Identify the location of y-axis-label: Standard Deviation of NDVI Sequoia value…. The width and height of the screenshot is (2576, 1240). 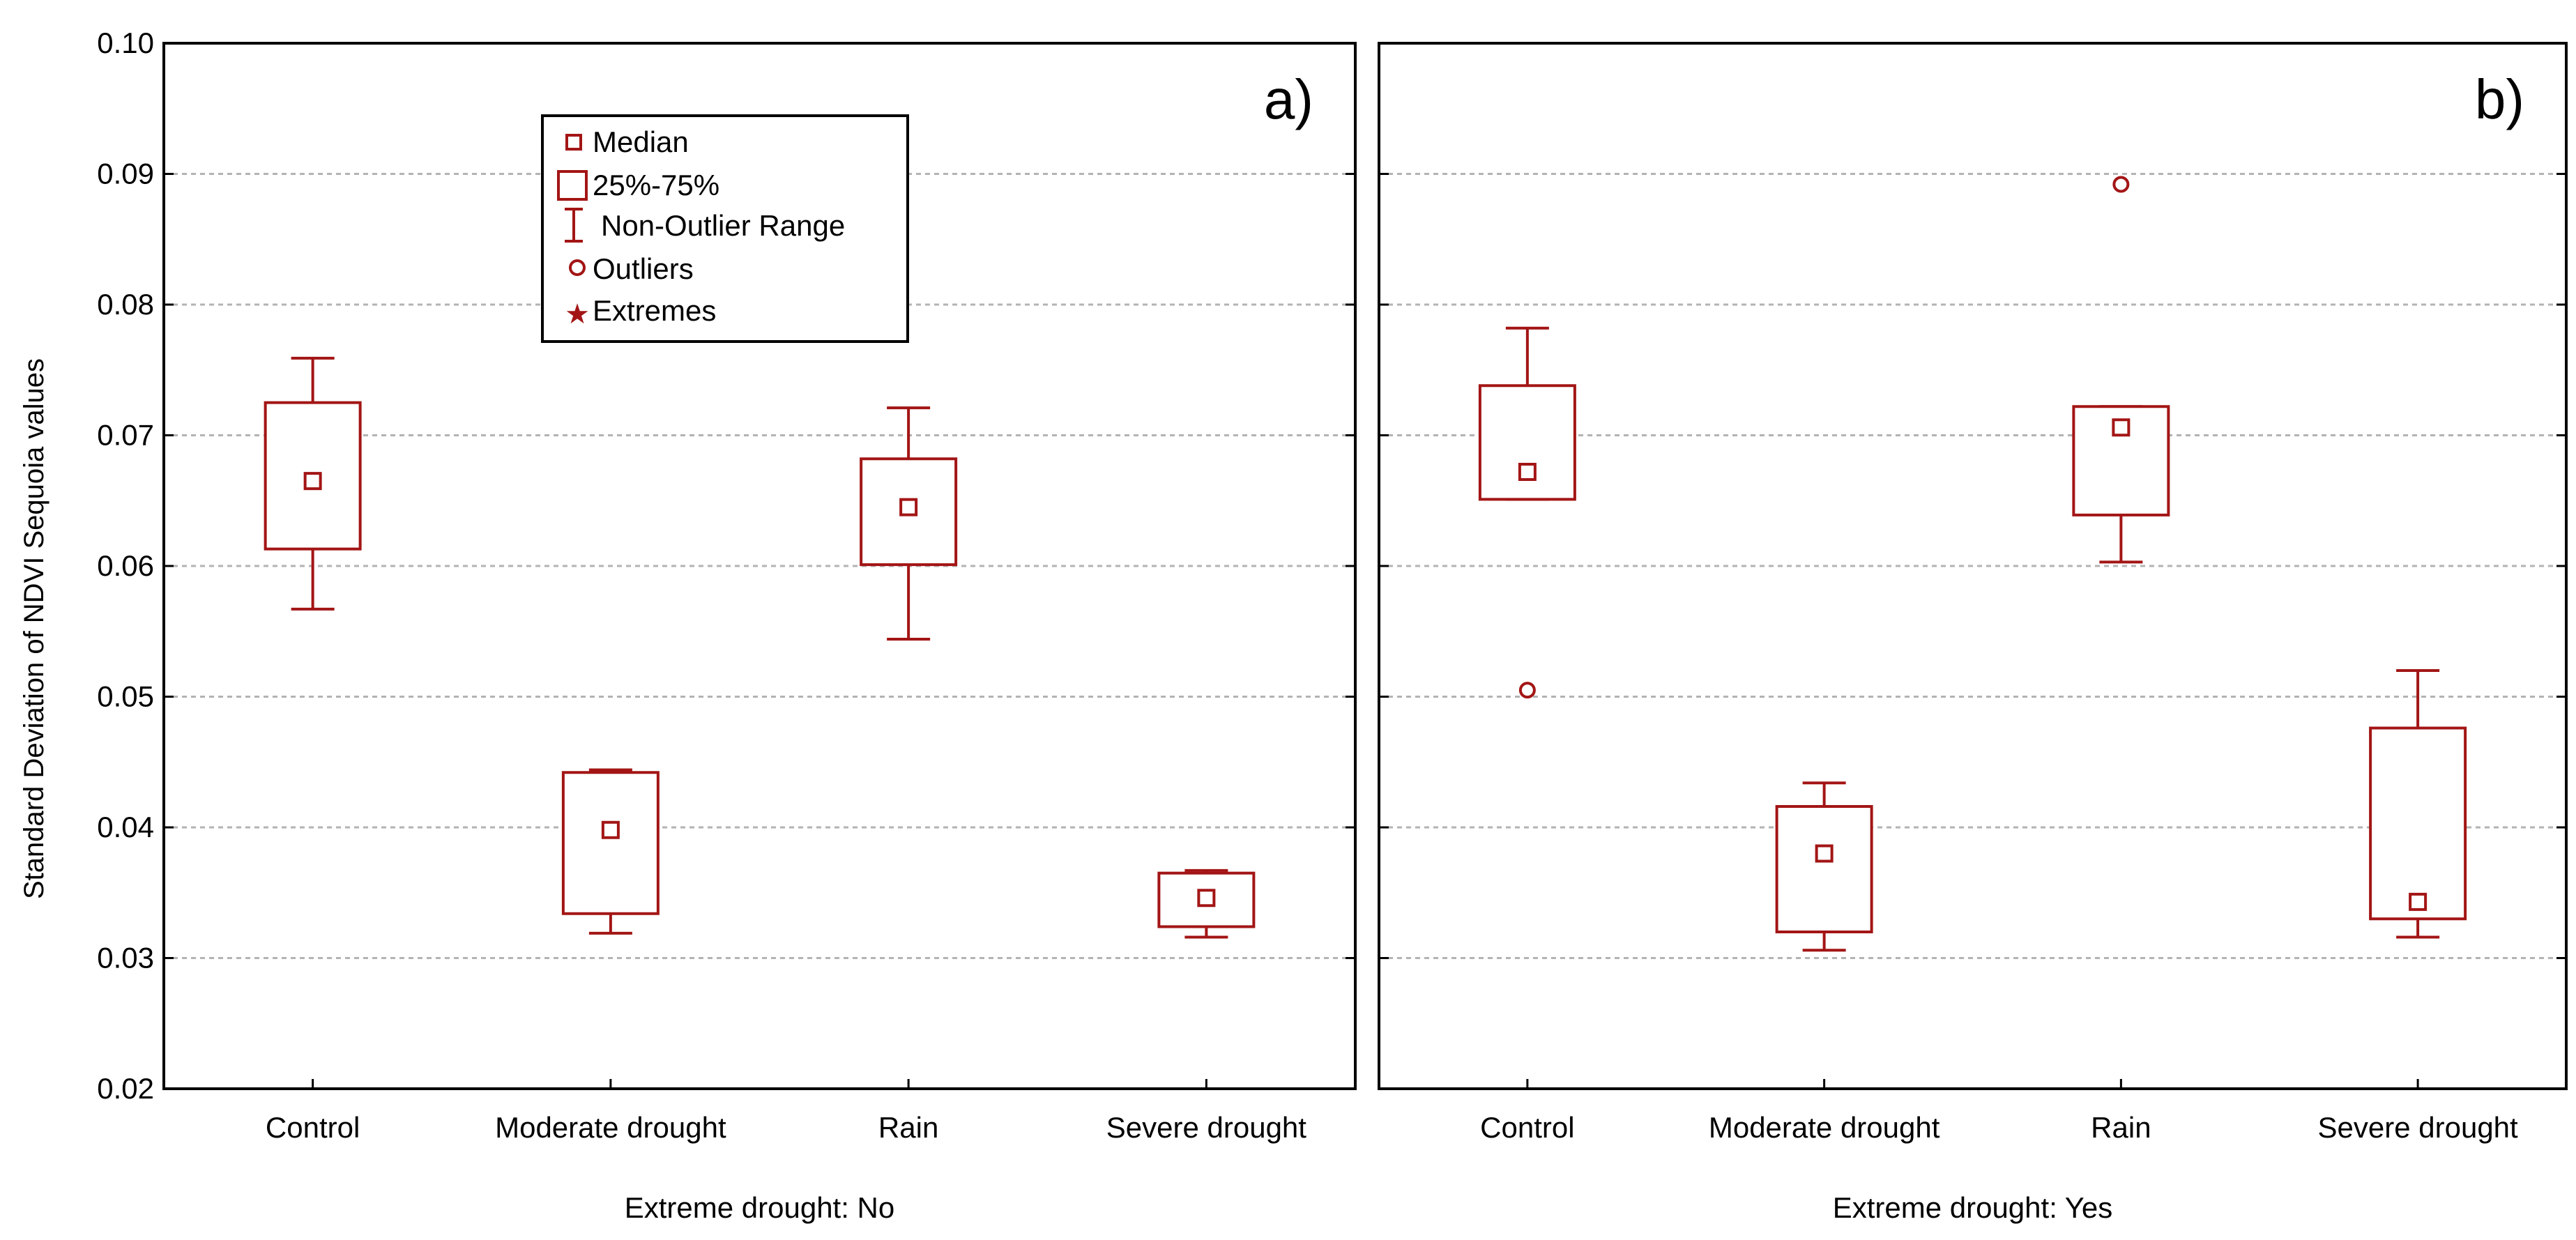
(34, 628).